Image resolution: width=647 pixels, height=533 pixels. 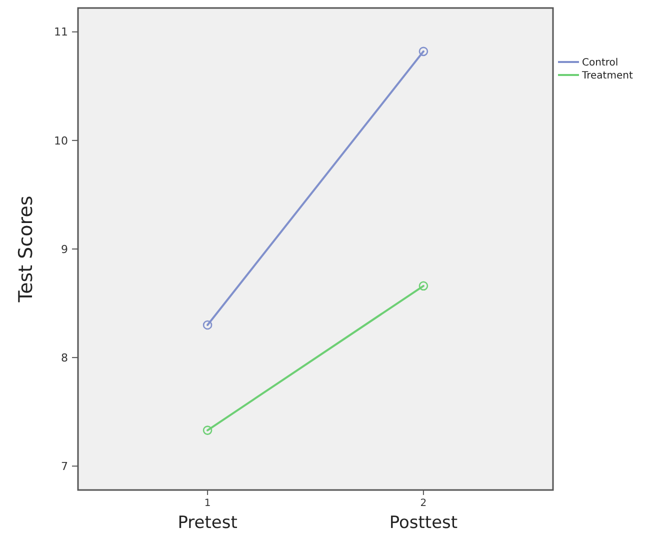 What do you see at coordinates (607, 76) in the screenshot?
I see `legend-label: Treatment` at bounding box center [607, 76].